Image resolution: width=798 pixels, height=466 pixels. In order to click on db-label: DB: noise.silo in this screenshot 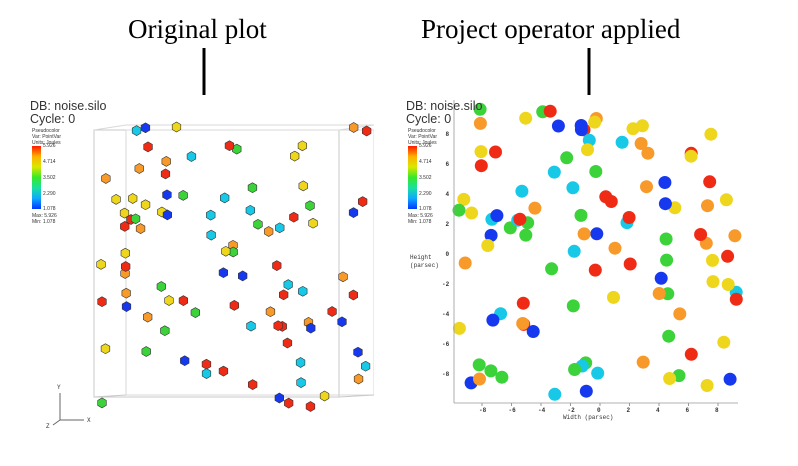, I will do `click(444, 106)`.